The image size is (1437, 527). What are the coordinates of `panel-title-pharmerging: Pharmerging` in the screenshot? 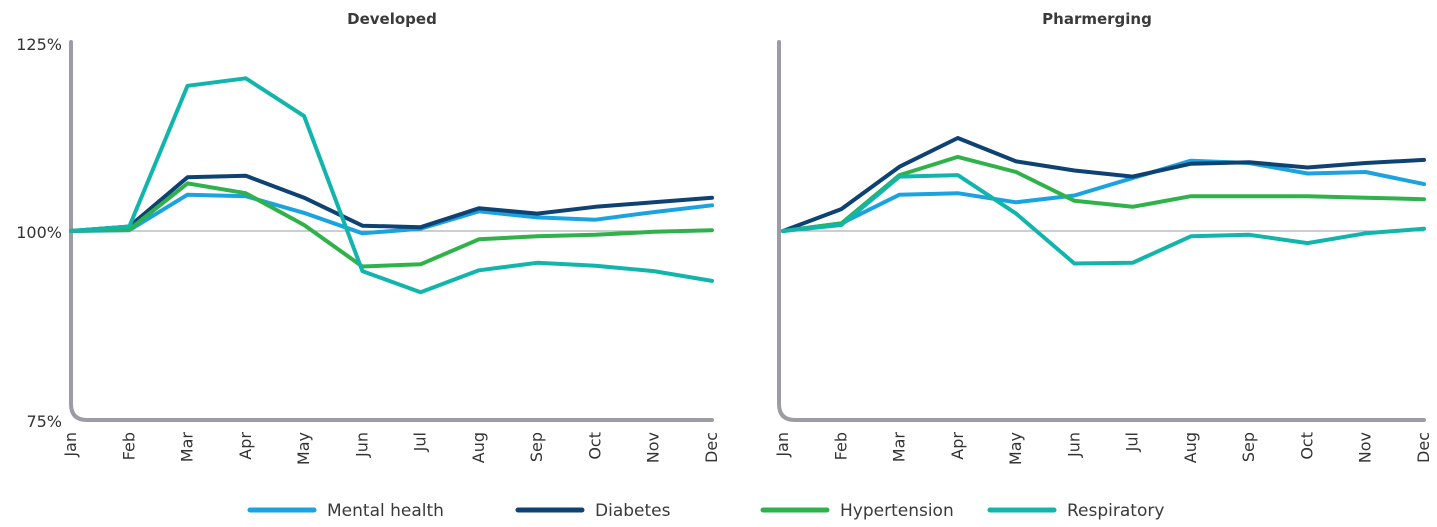 It's located at (1097, 19).